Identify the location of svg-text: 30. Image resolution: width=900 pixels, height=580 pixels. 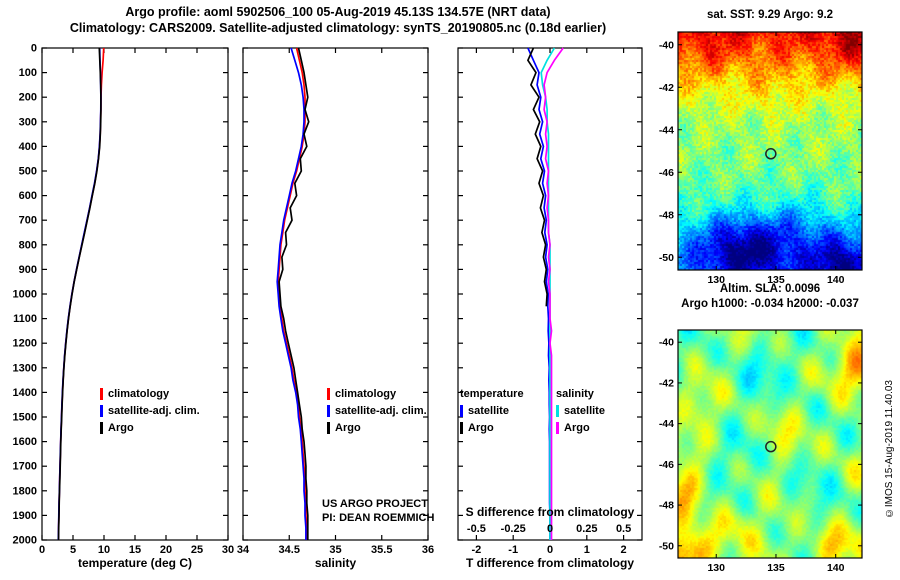
(228, 550).